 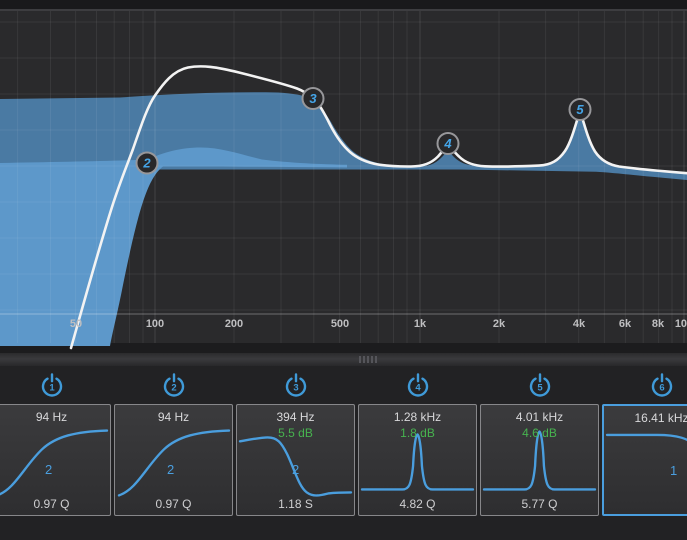 I want to click on freq-tick-6k: 6k, so click(x=625, y=324).